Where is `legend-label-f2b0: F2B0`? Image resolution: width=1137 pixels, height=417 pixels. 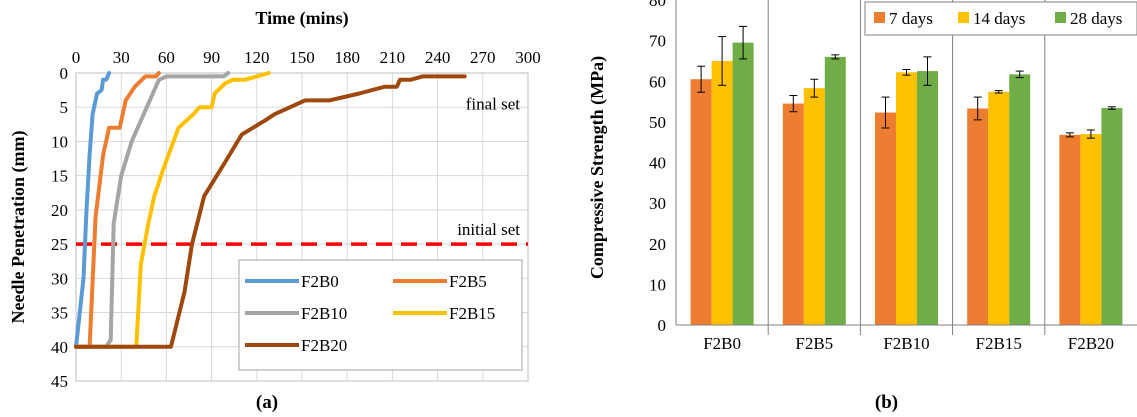
legend-label-f2b0: F2B0 is located at coordinates (320, 281).